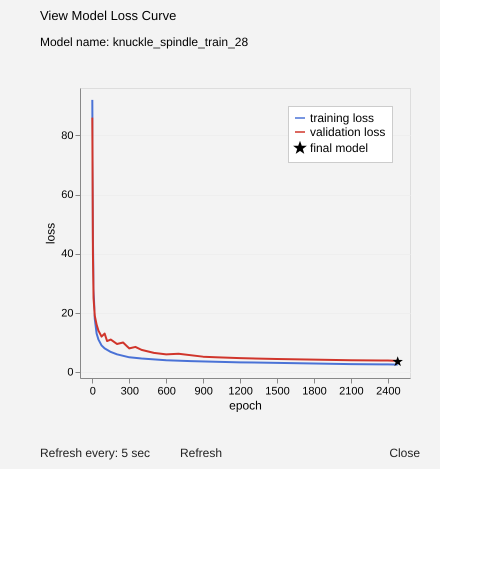  I want to click on text: Refresh every: 5 sec, so click(95, 453).